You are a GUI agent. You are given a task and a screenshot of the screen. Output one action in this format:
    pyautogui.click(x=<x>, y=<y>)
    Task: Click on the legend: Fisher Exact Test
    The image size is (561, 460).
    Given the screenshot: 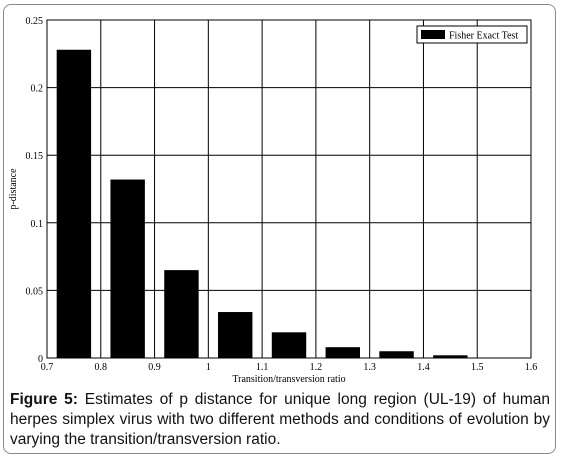 What is the action you would take?
    pyautogui.click(x=472, y=34)
    